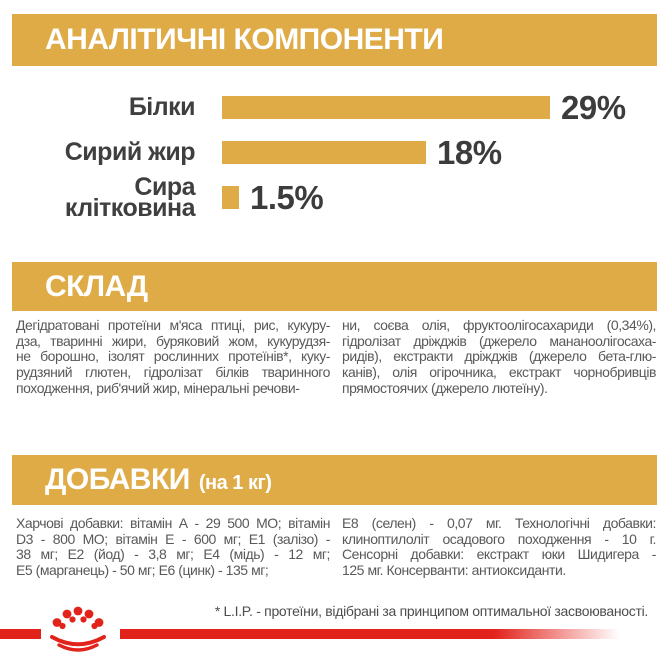 The image size is (668, 670). I want to click on chart-category-label: Сирий жир, so click(130, 152).